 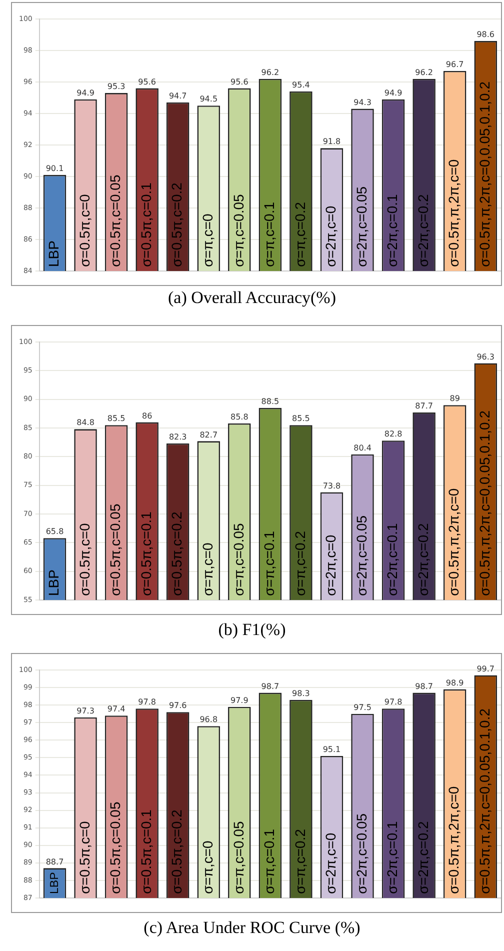 I want to click on data-label: 82.7, so click(x=209, y=435).